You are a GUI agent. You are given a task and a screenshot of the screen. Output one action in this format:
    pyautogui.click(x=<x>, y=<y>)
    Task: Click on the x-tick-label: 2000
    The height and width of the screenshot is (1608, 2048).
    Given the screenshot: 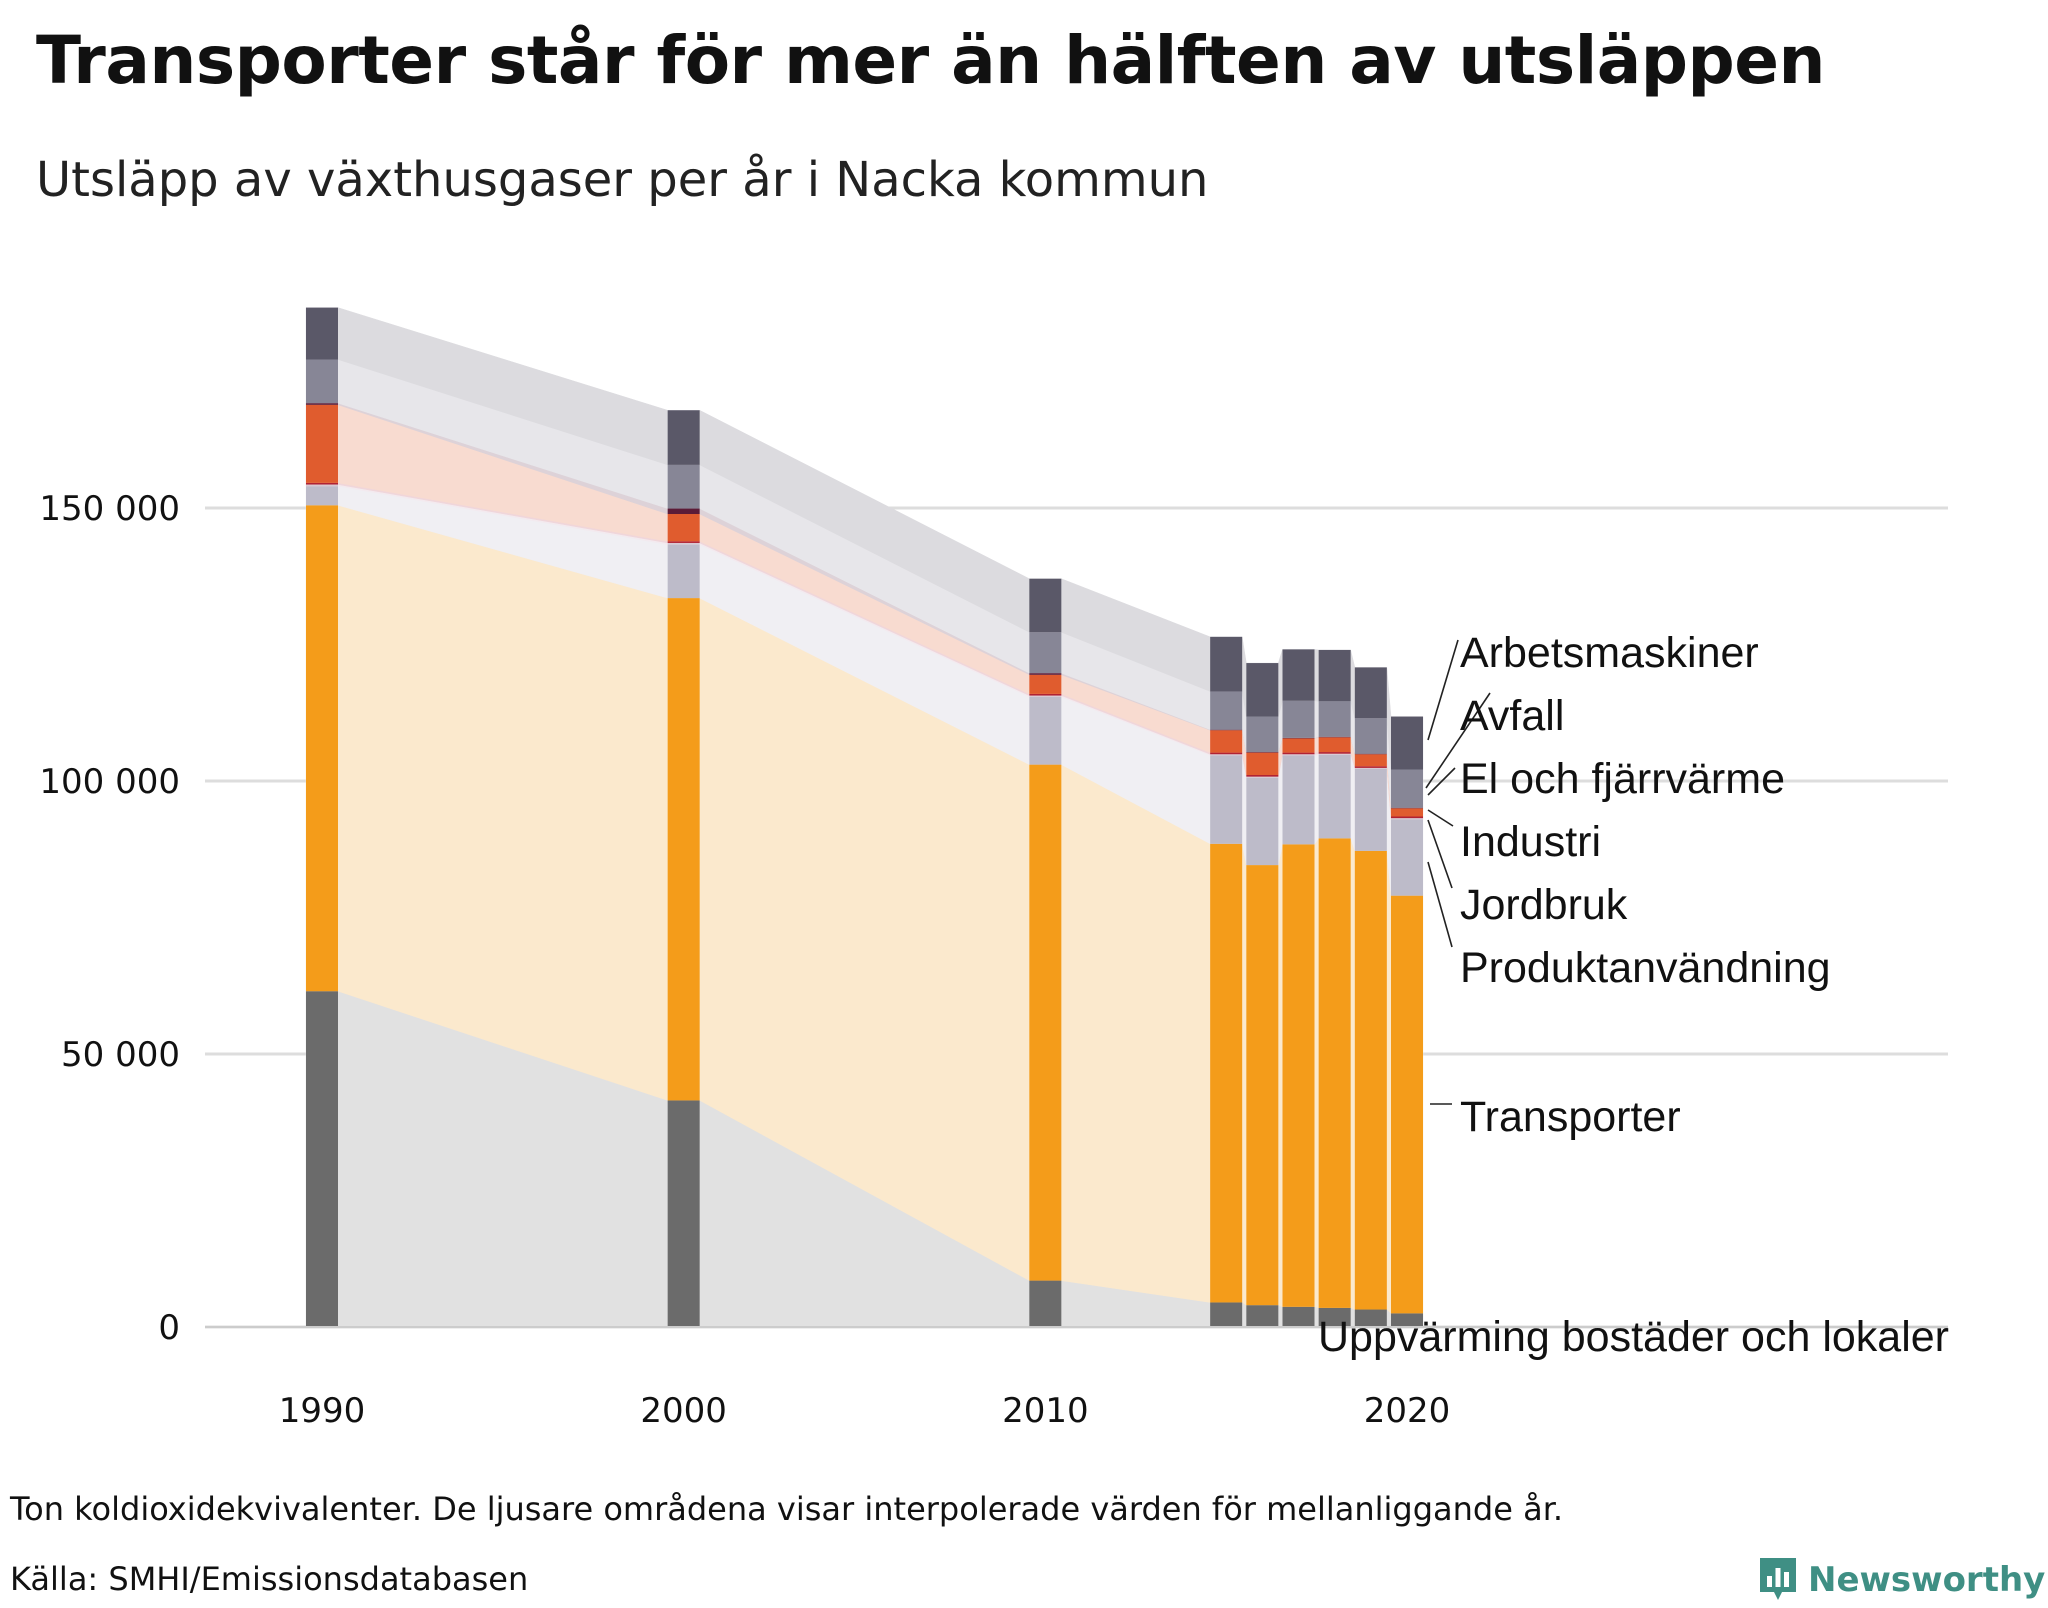 What is the action you would take?
    pyautogui.click(x=683, y=1411)
    